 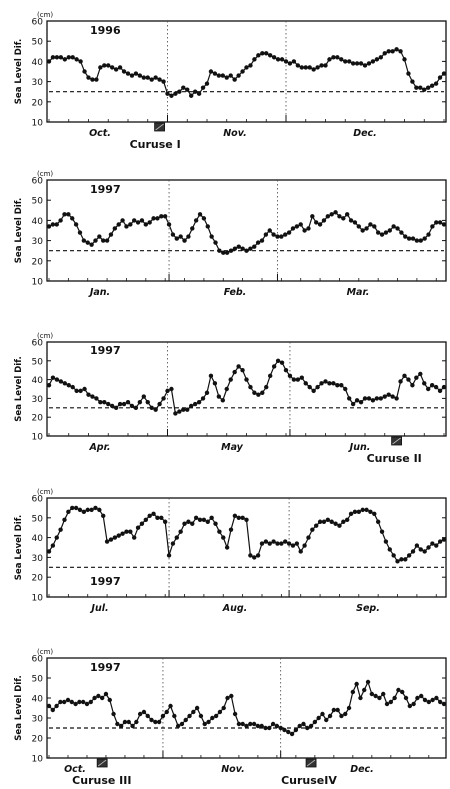 What do you see at coordinates (38, 103) in the screenshot?
I see `y-tick-label: 20` at bounding box center [38, 103].